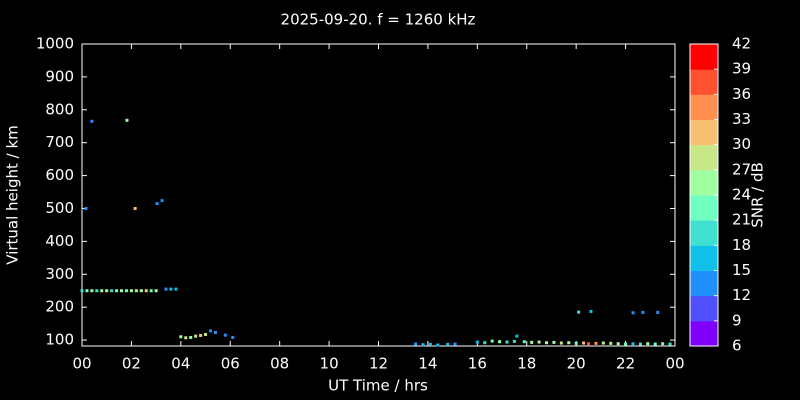 This screenshot has width=800, height=400. Describe the element at coordinates (180, 364) in the screenshot. I see `x-tick-label: 04` at that location.